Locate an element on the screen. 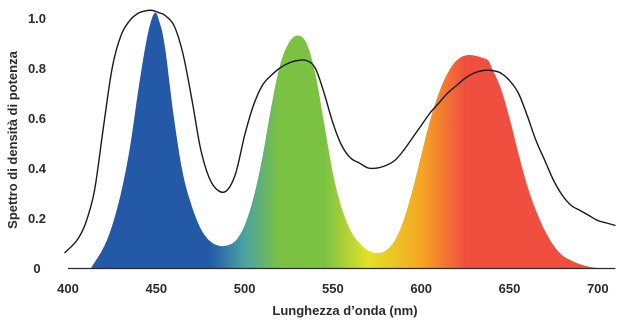 This screenshot has height=320, width=622. y-tick-label: 0 is located at coordinates (36, 268).